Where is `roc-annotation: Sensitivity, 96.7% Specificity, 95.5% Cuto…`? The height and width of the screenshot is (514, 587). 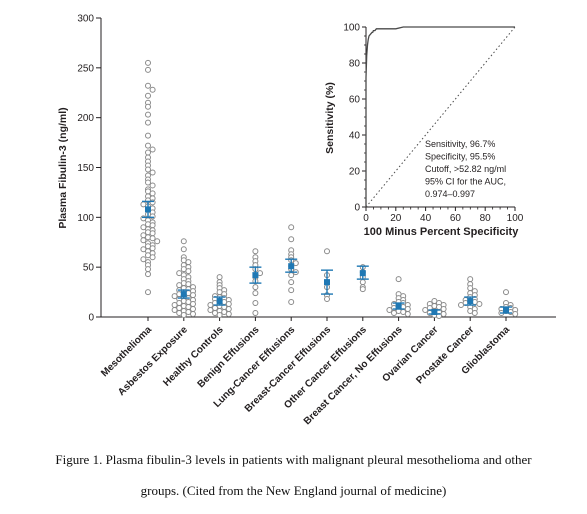 roc-annotation: Sensitivity, 96.7% Specificity, 95.5% Cuto… is located at coordinates (465, 169).